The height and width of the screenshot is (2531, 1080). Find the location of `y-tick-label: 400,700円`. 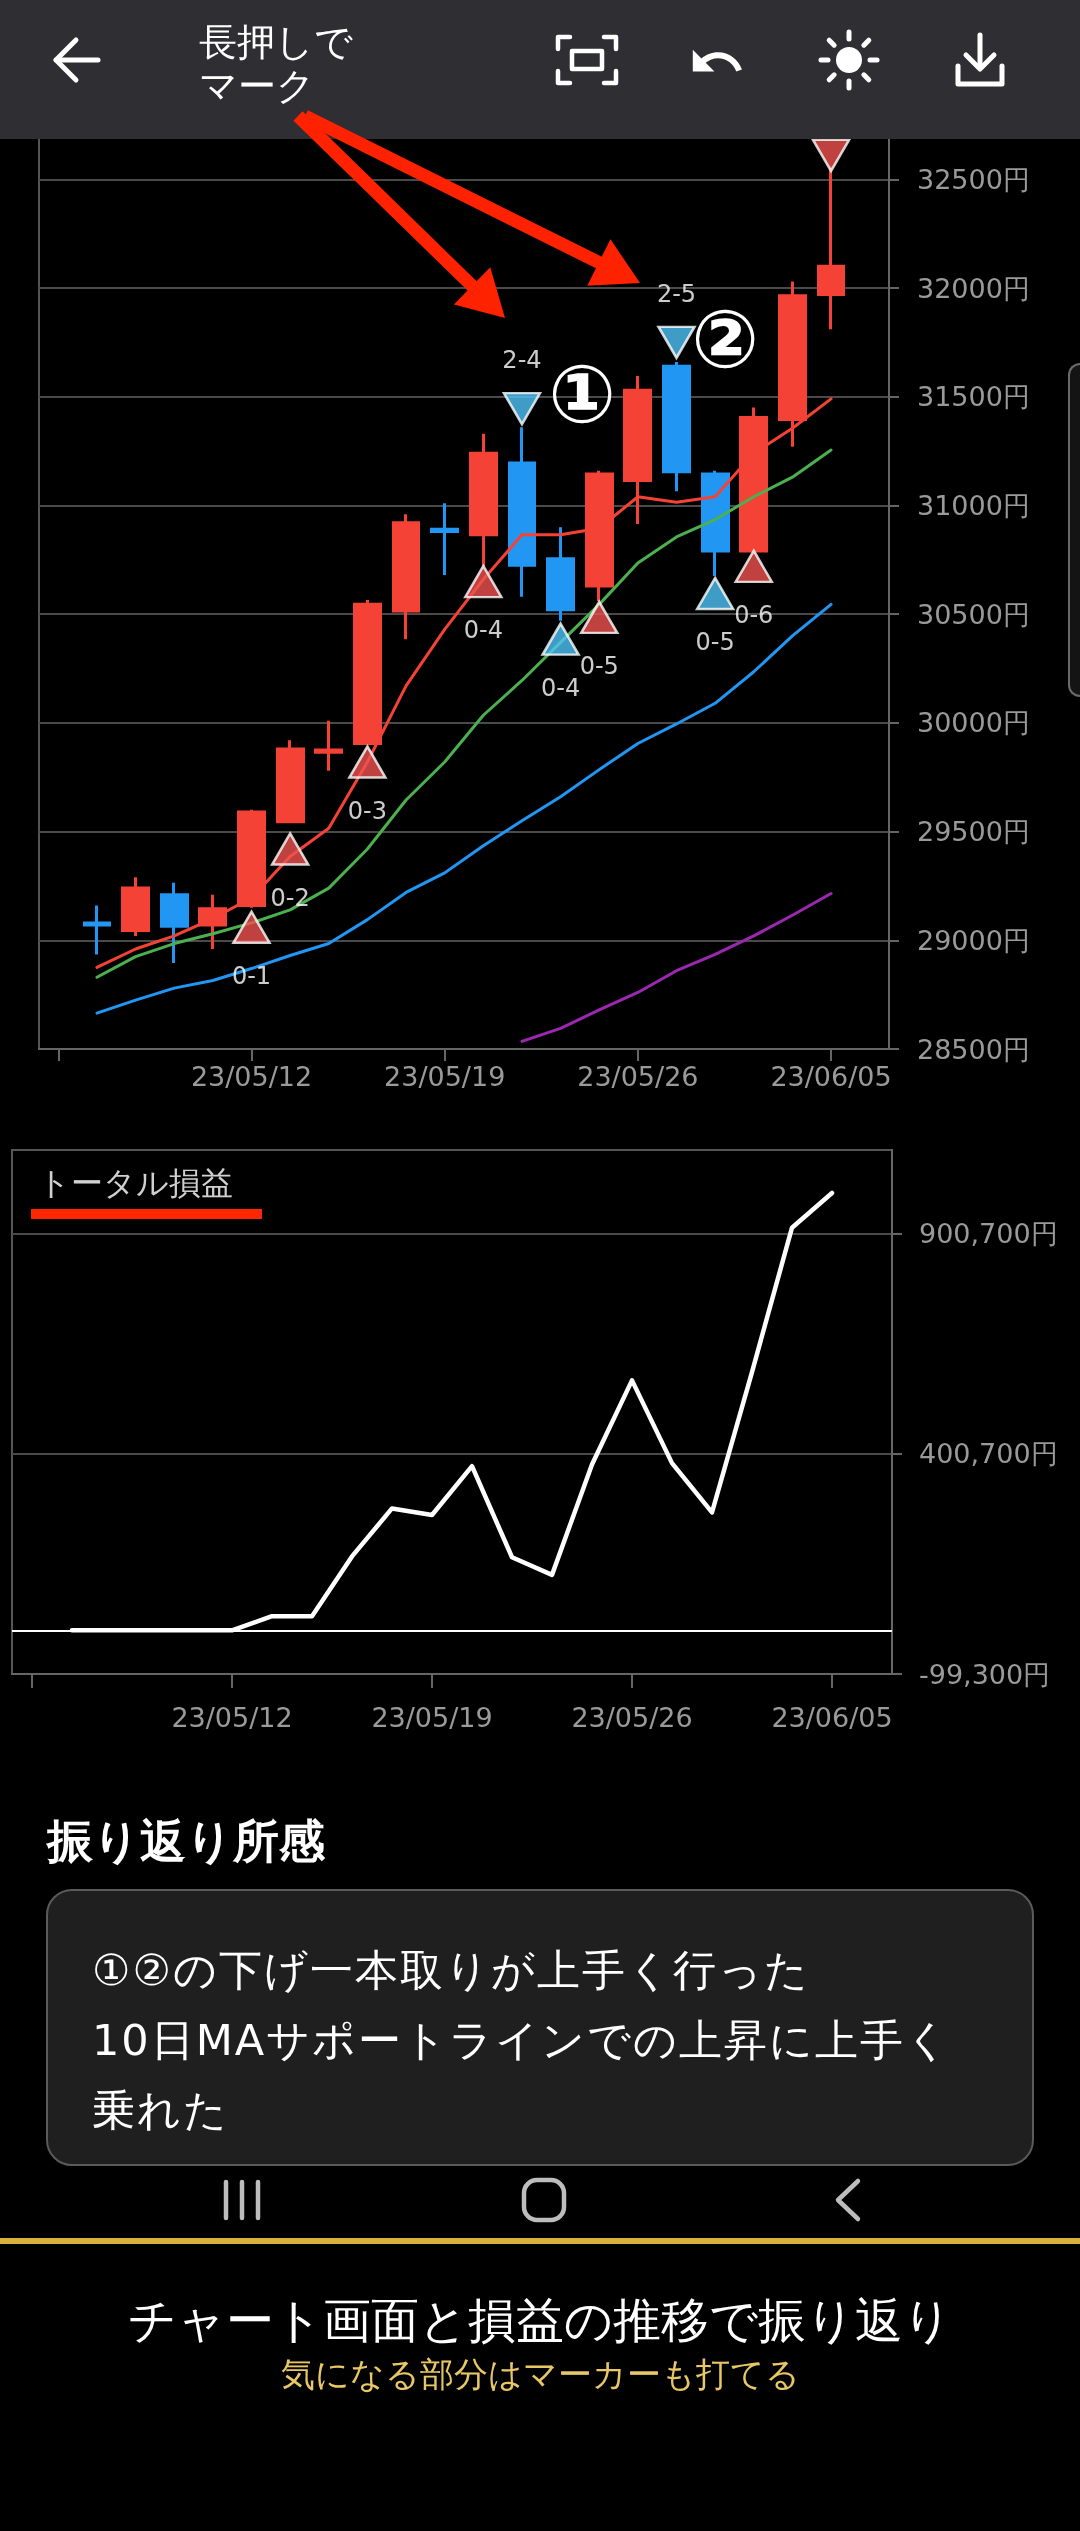

y-tick-label: 400,700円 is located at coordinates (988, 1454).